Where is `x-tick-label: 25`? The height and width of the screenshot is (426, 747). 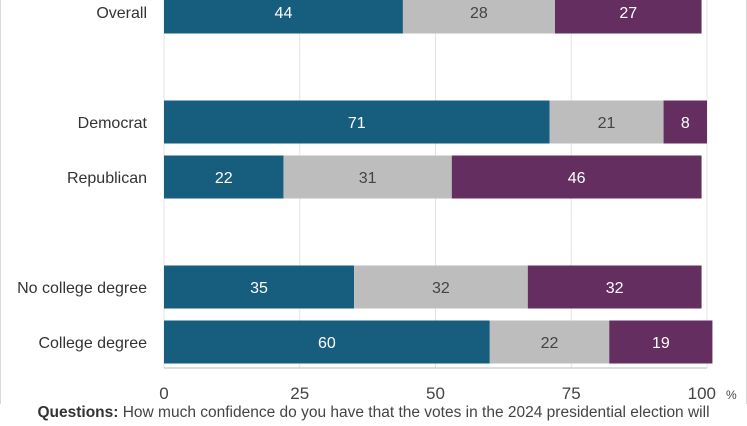 x-tick-label: 25 is located at coordinates (299, 393).